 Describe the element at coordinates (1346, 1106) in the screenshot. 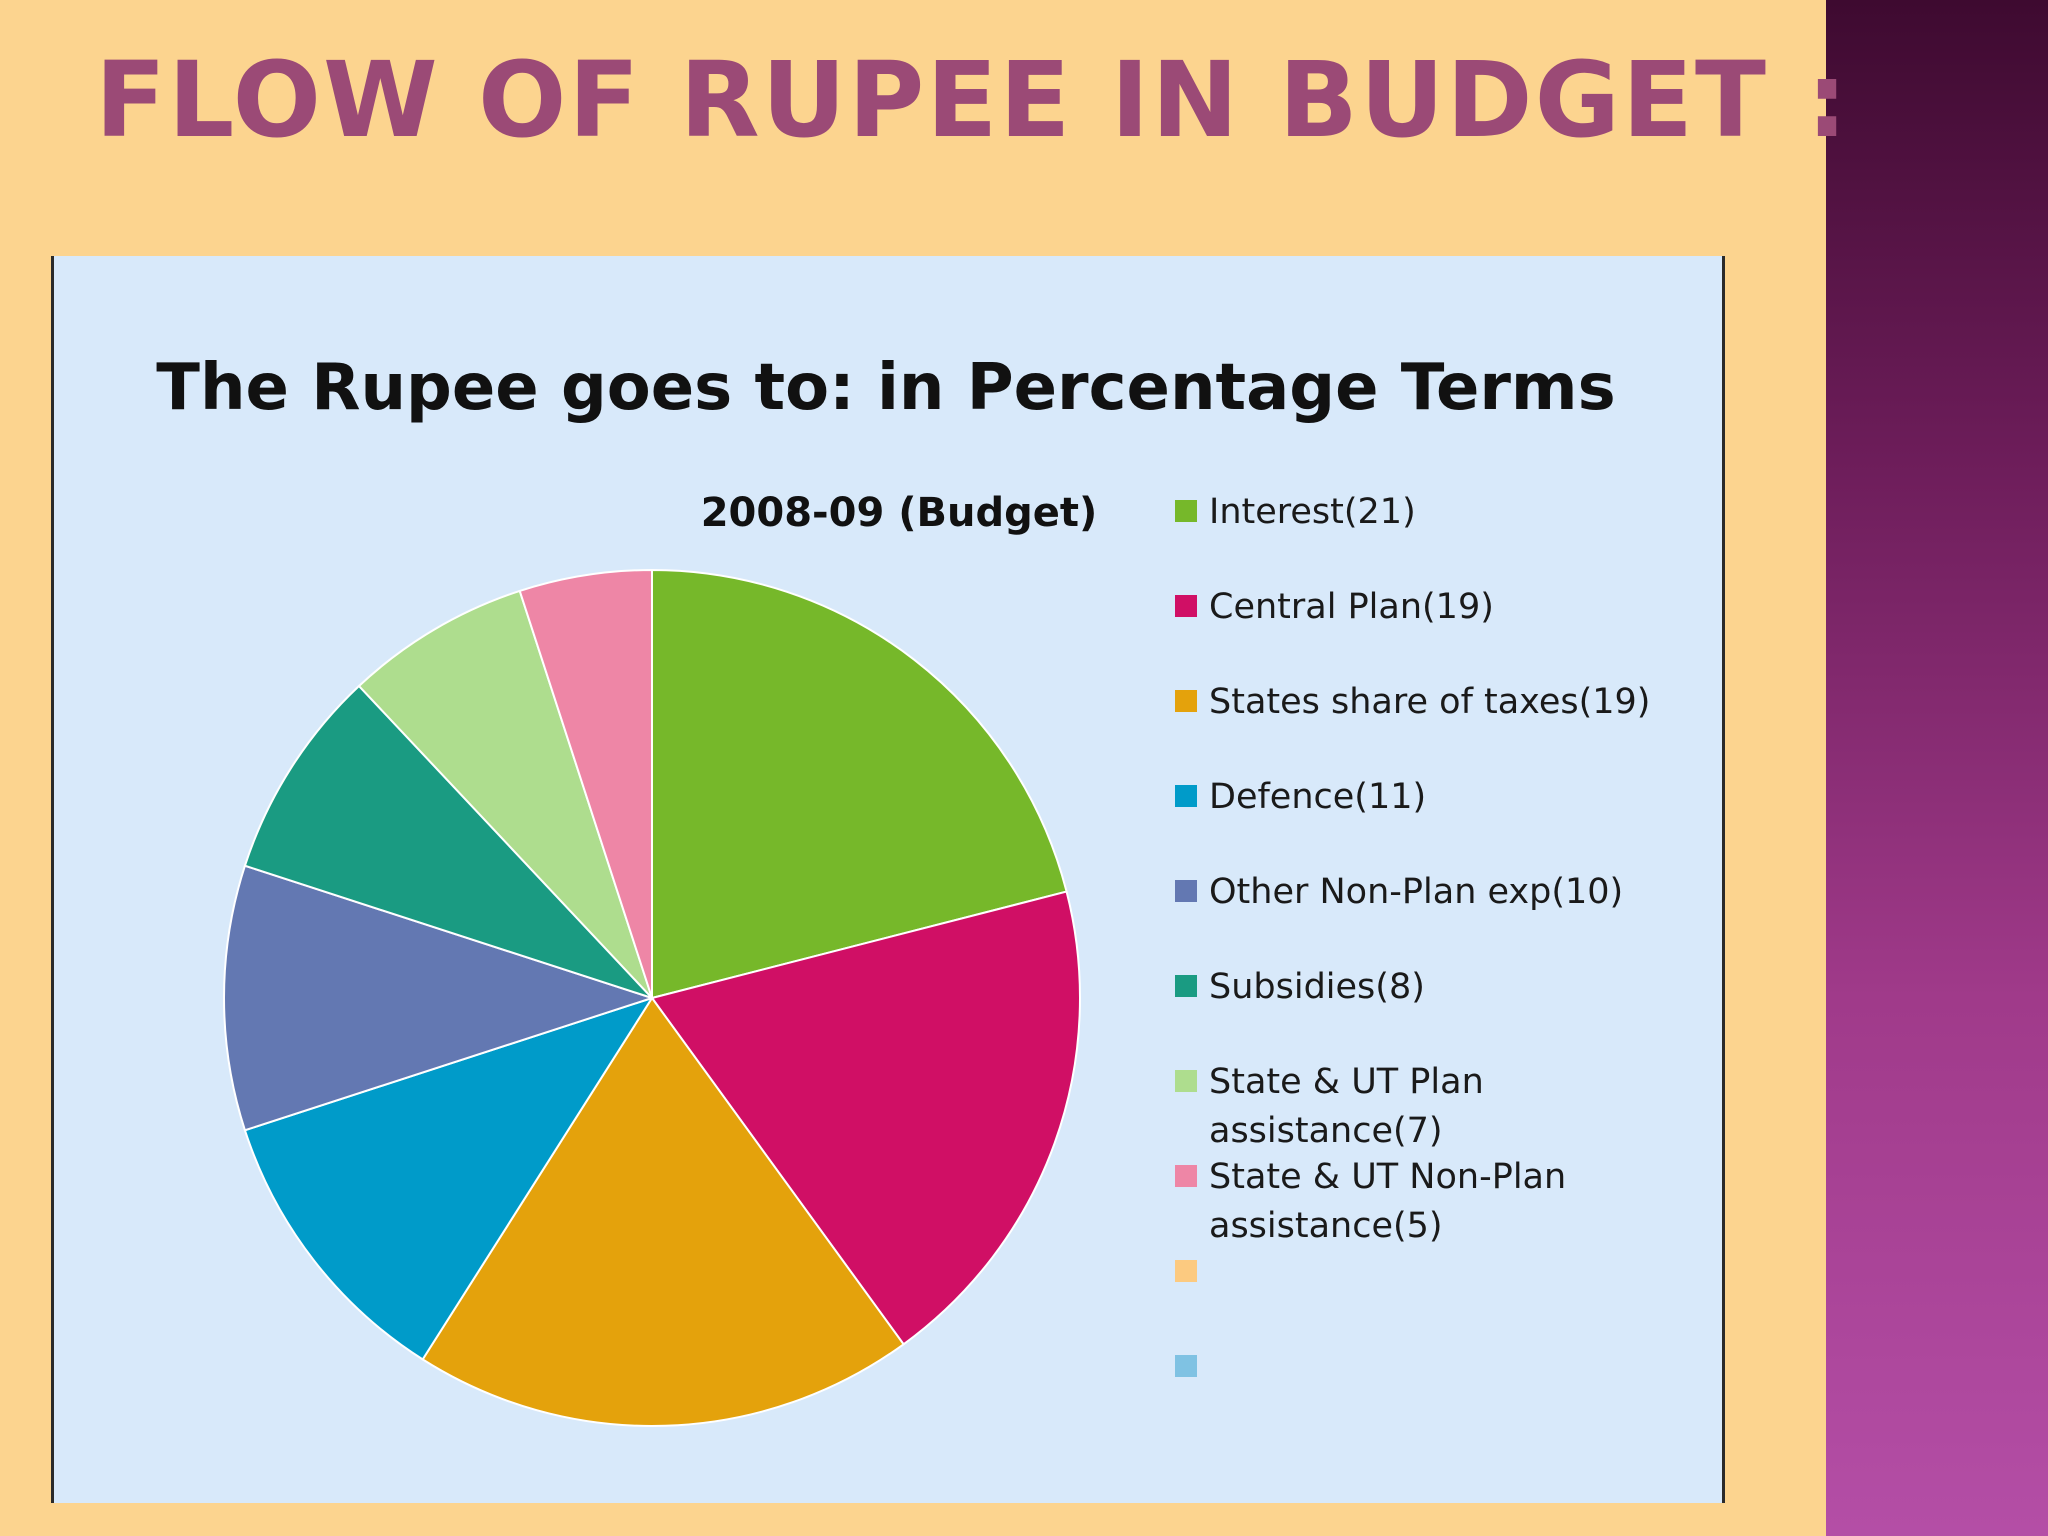

I see `legend-label-7: State & UT Plan assistance(7)` at that location.